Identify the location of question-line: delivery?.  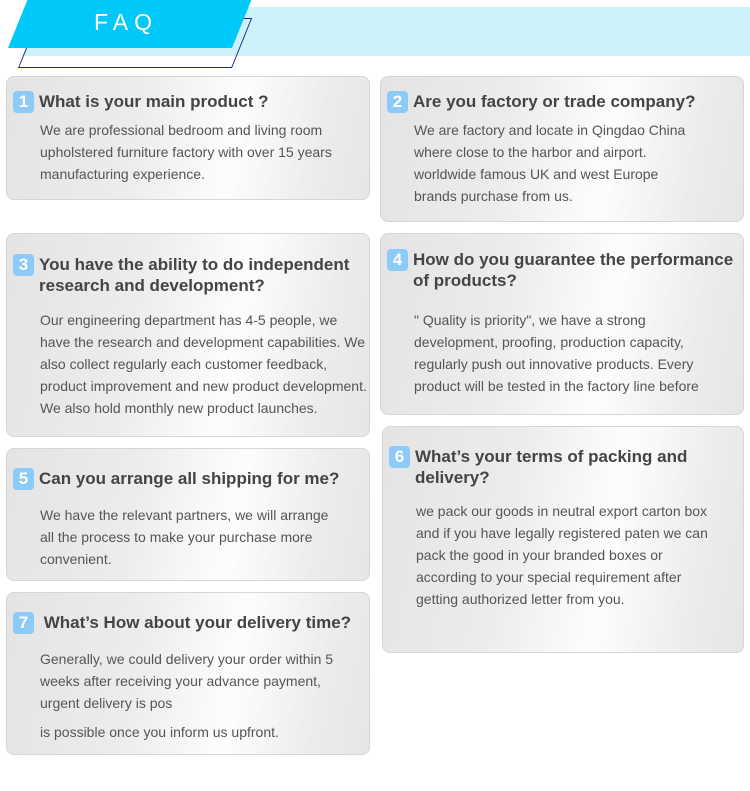
(452, 477).